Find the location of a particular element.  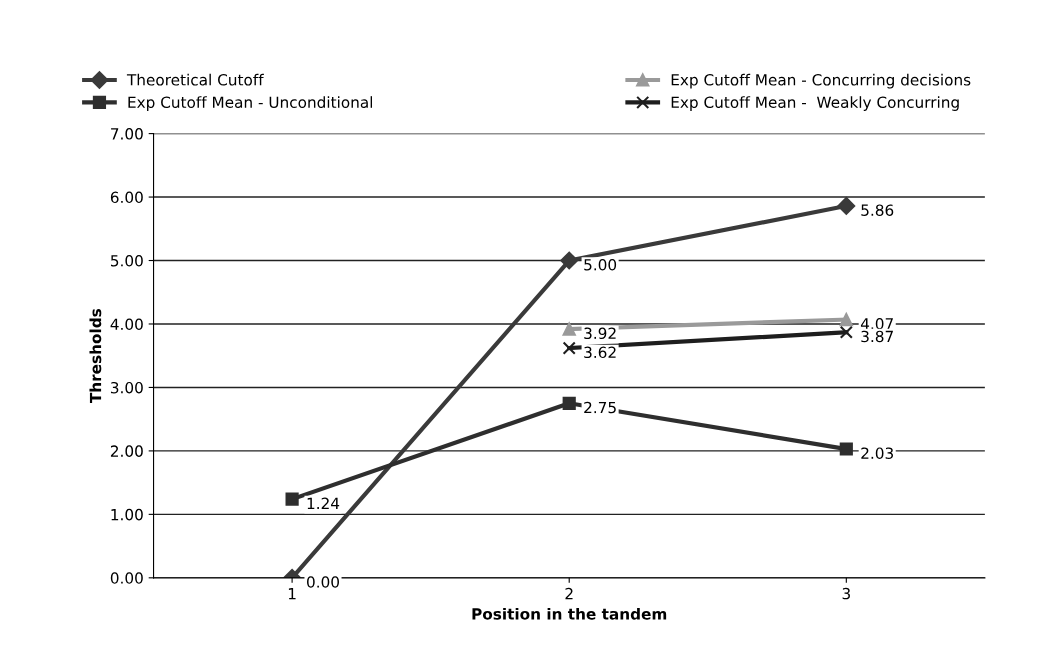

data-label: 2.03 is located at coordinates (877, 453).